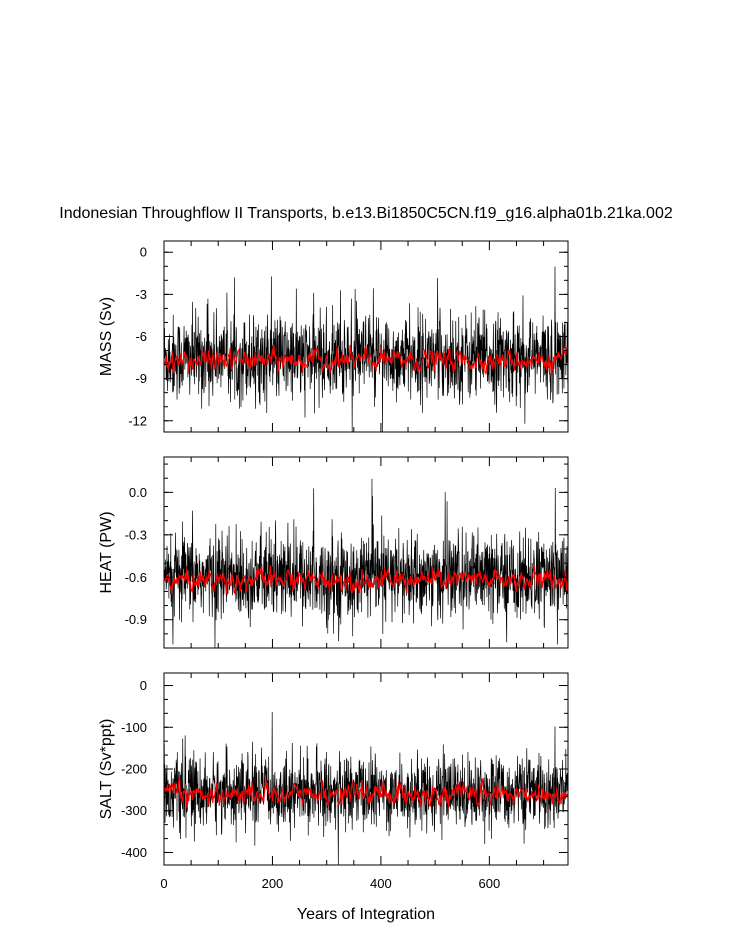  What do you see at coordinates (141, 336) in the screenshot?
I see `y-tick-label: -6` at bounding box center [141, 336].